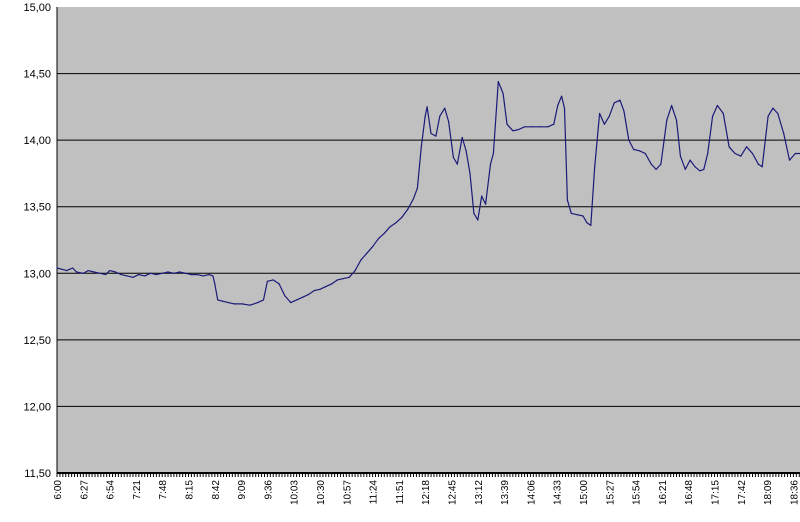 This screenshot has height=522, width=800. I want to click on y-tick-label: 14,00, so click(37, 141).